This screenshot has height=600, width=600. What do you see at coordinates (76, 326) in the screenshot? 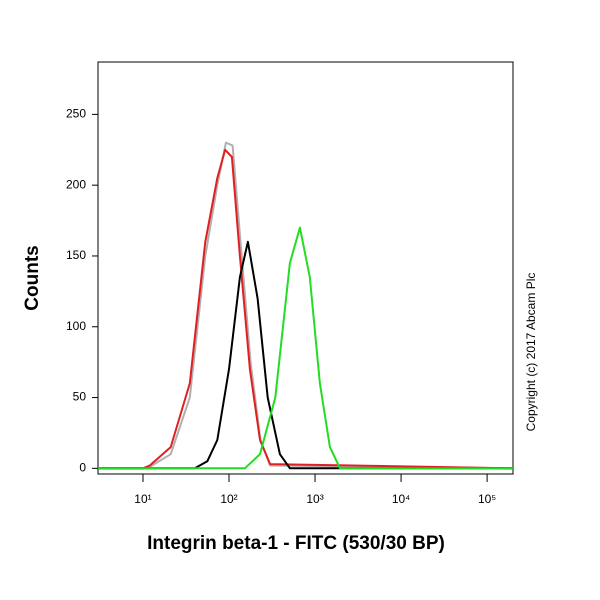
I see `y-tick-label: 100` at bounding box center [76, 326].